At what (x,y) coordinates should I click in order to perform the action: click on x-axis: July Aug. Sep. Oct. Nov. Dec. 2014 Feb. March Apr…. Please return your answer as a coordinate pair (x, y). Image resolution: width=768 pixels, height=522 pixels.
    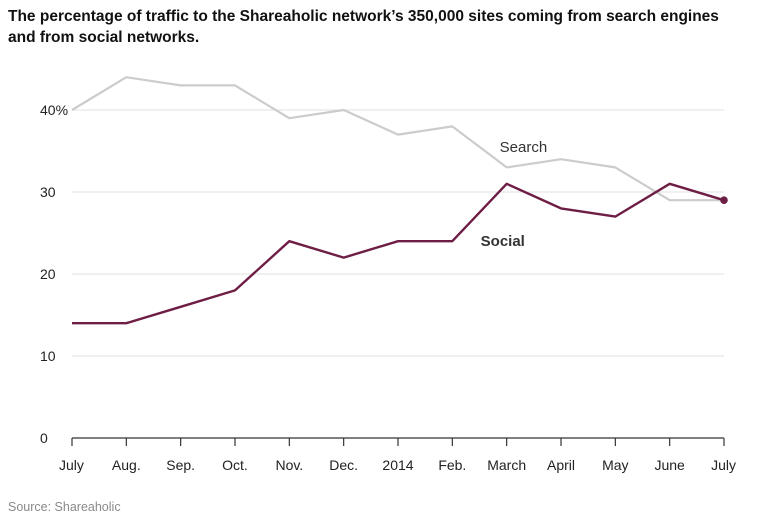
    Looking at the image, I should click on (397, 455).